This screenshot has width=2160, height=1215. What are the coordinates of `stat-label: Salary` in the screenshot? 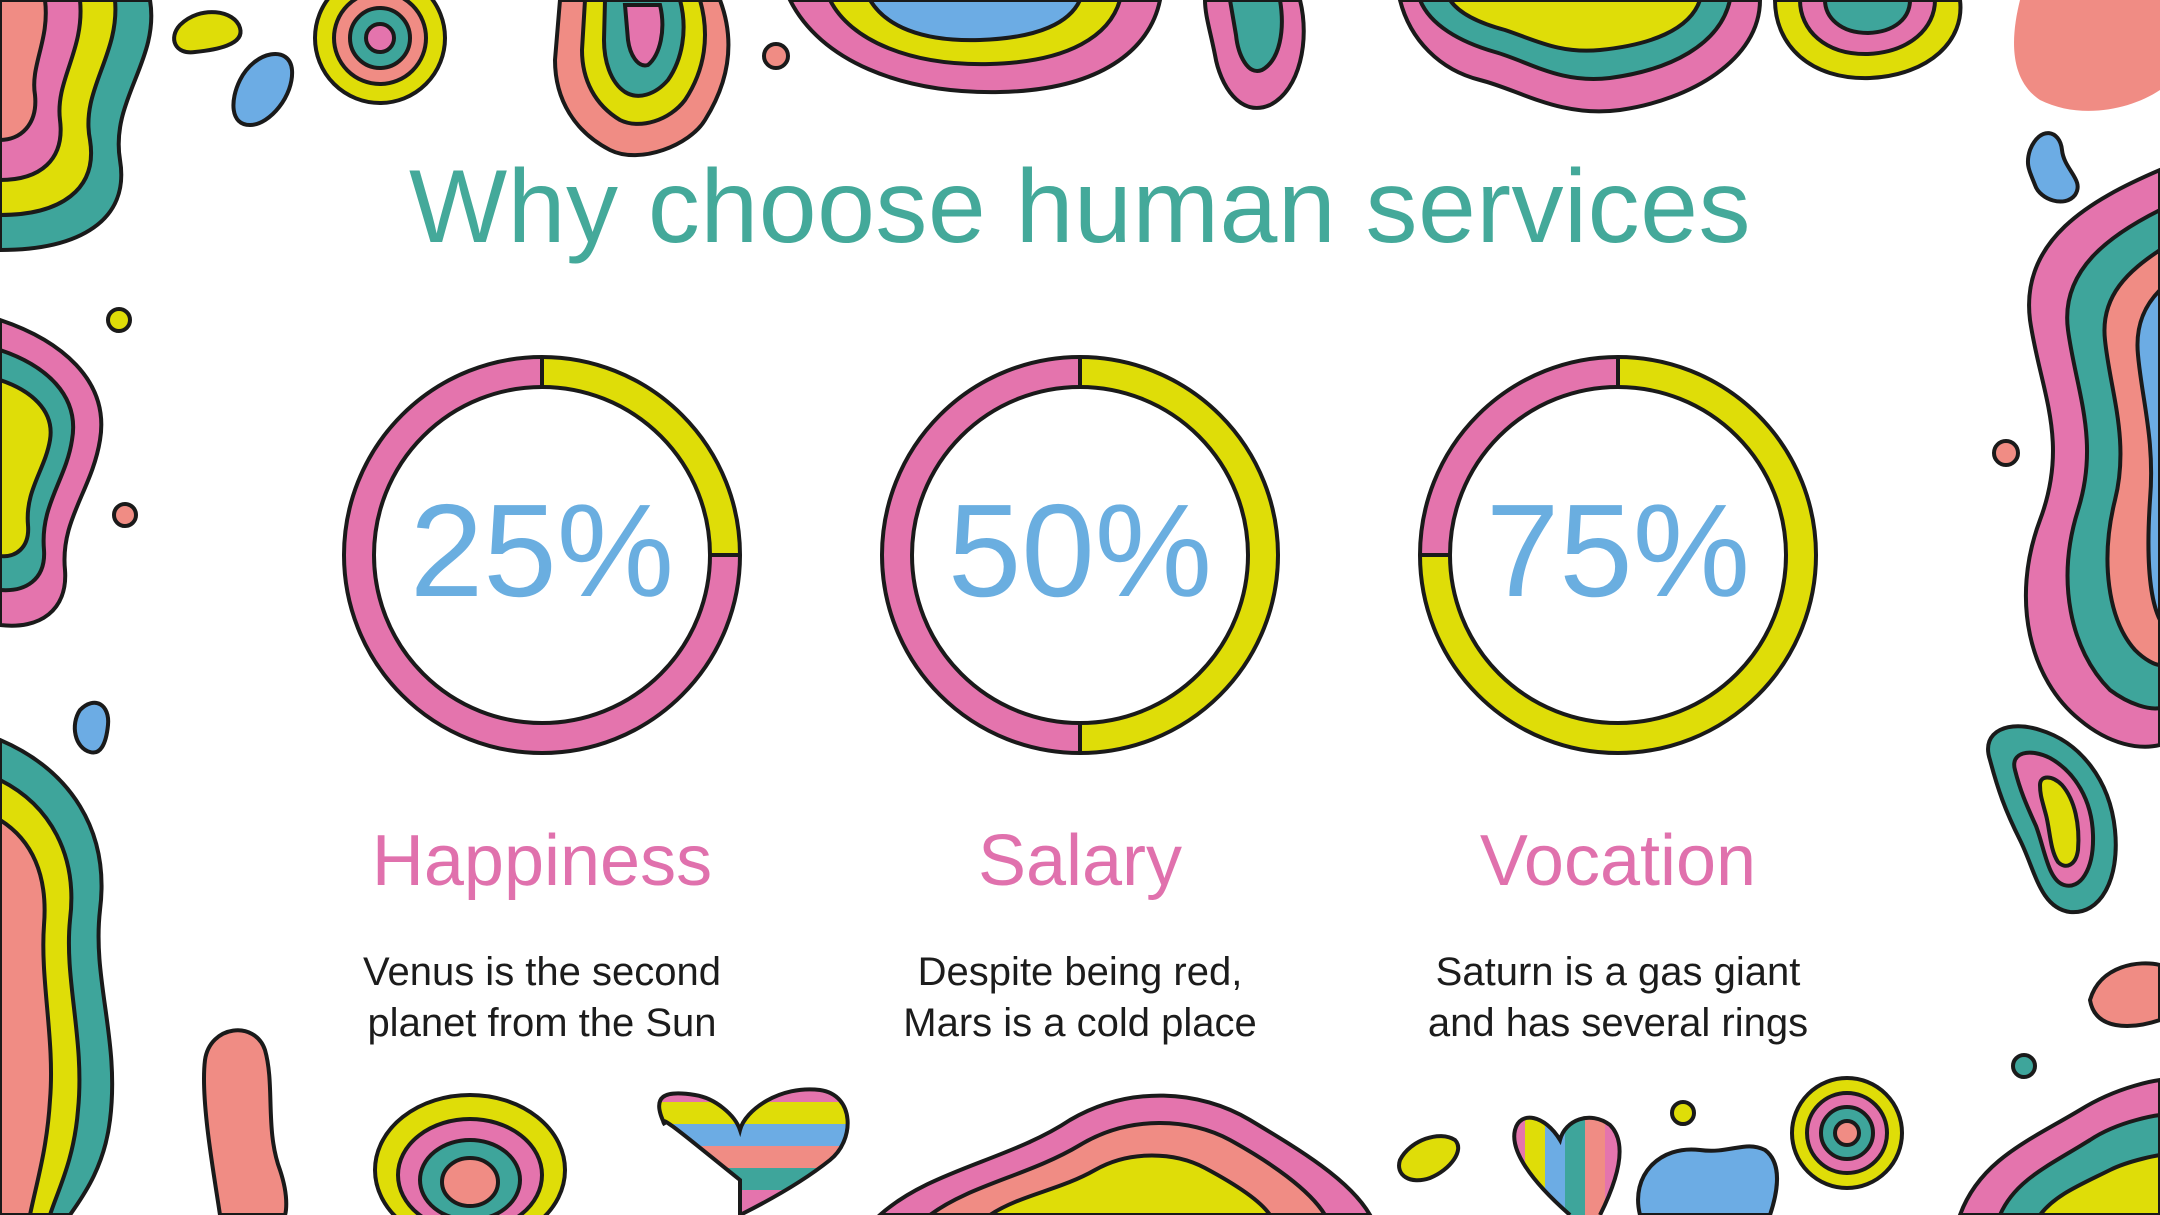 It's located at (1080, 861).